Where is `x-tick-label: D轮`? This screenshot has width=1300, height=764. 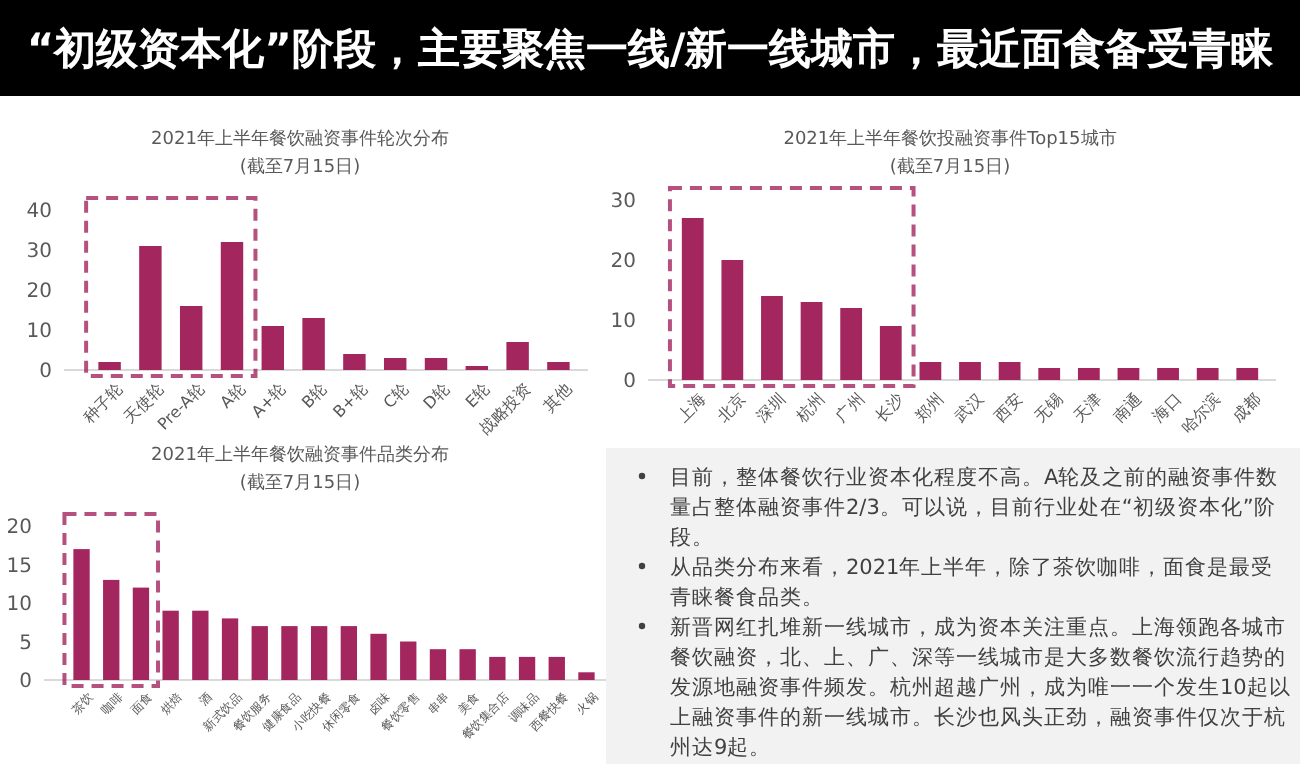
x-tick-label: D轮 is located at coordinates (436, 396).